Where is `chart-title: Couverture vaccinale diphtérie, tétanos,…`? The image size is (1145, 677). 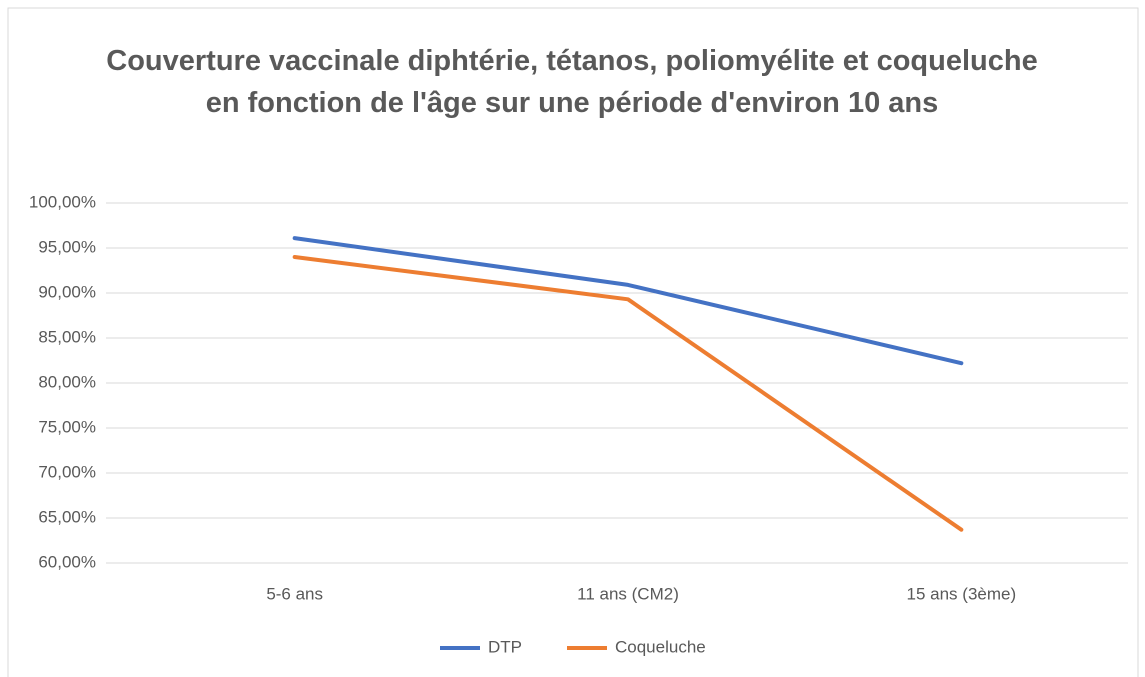
chart-title: Couverture vaccinale diphtérie, tétanos,… is located at coordinates (572, 82).